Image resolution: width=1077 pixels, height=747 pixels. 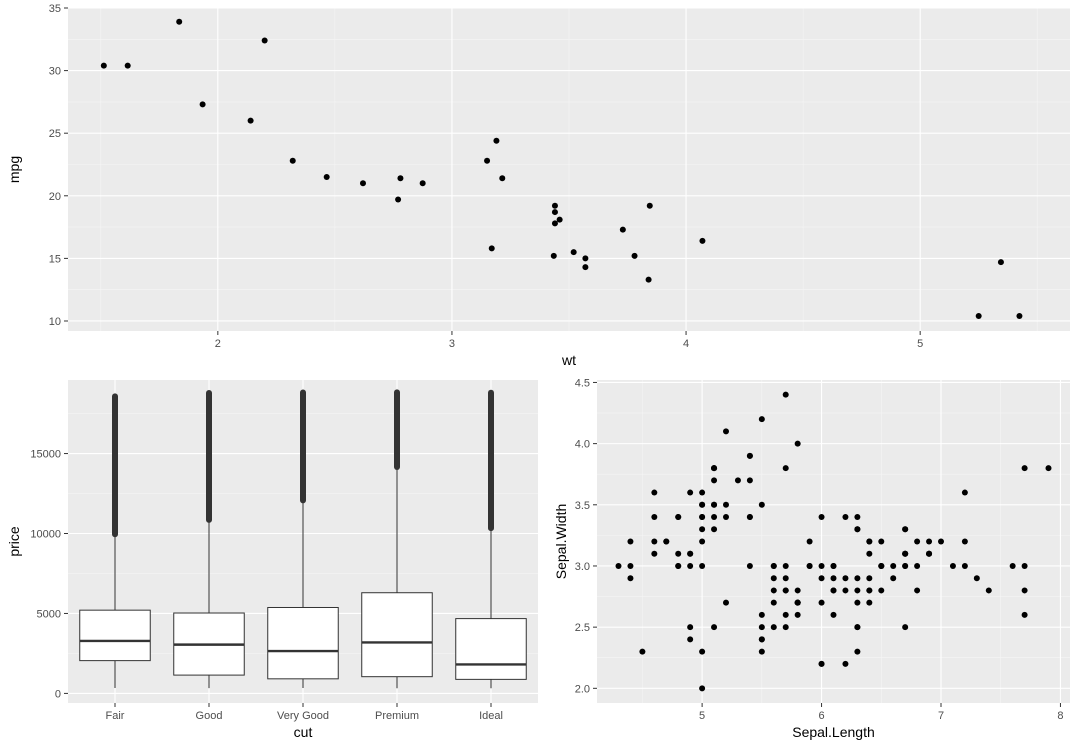 What do you see at coordinates (14, 541) in the screenshot?
I see `price-cut-y-axis-title: price` at bounding box center [14, 541].